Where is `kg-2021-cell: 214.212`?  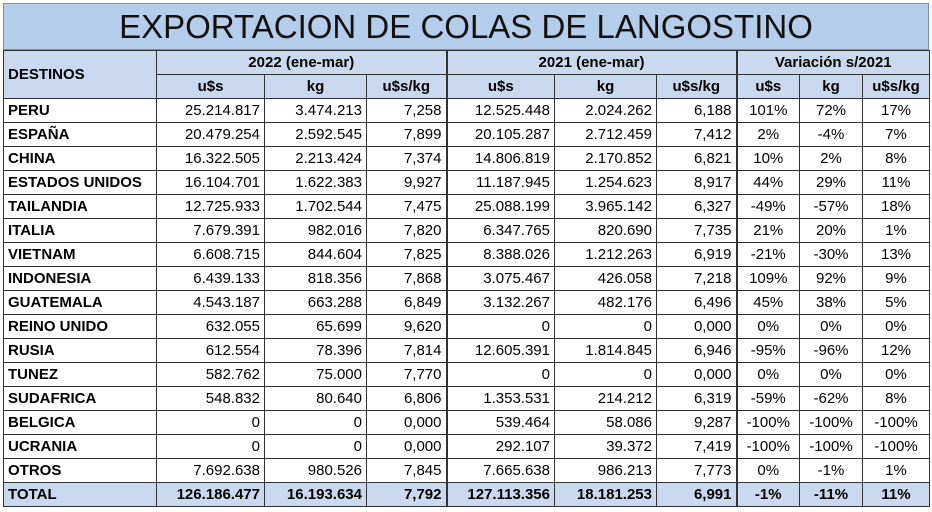 kg-2021-cell: 214.212 is located at coordinates (605, 398).